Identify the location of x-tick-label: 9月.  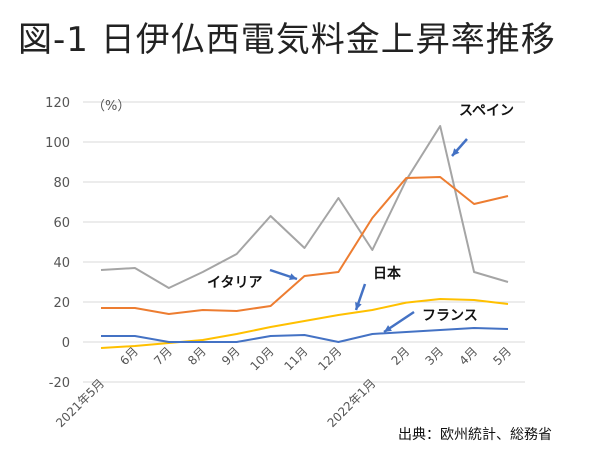
(231, 356).